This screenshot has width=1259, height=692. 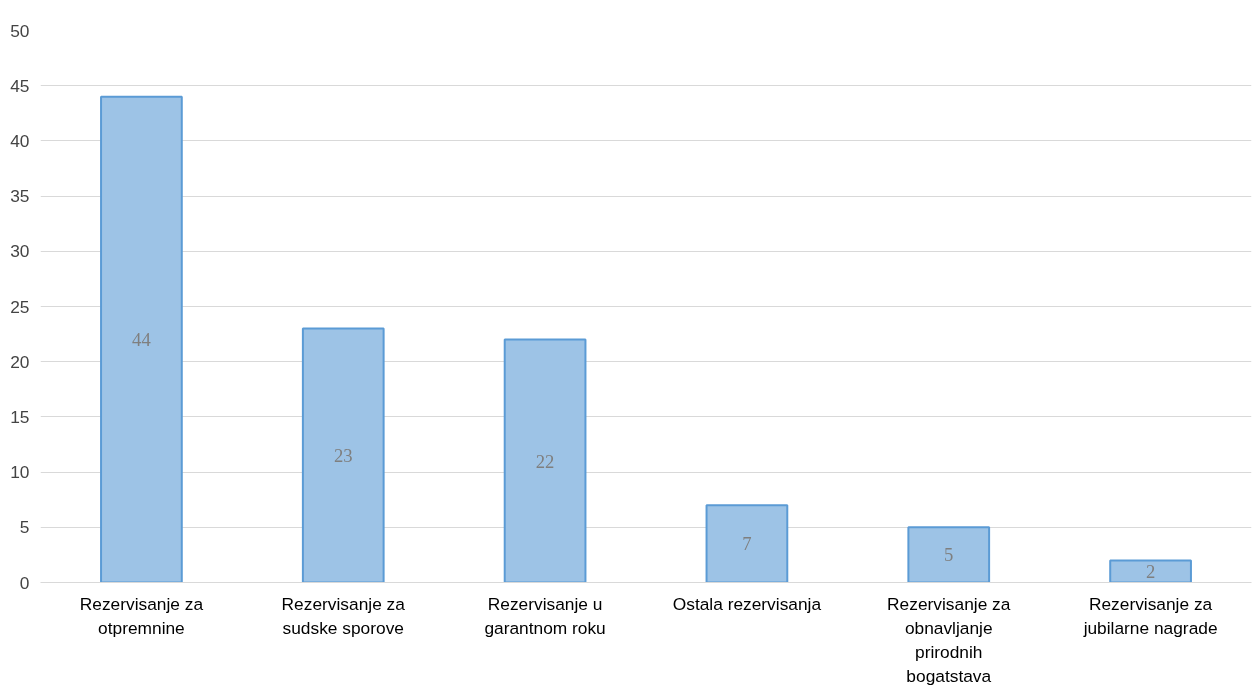 What do you see at coordinates (20, 361) in the screenshot?
I see `y-tick-label: 20` at bounding box center [20, 361].